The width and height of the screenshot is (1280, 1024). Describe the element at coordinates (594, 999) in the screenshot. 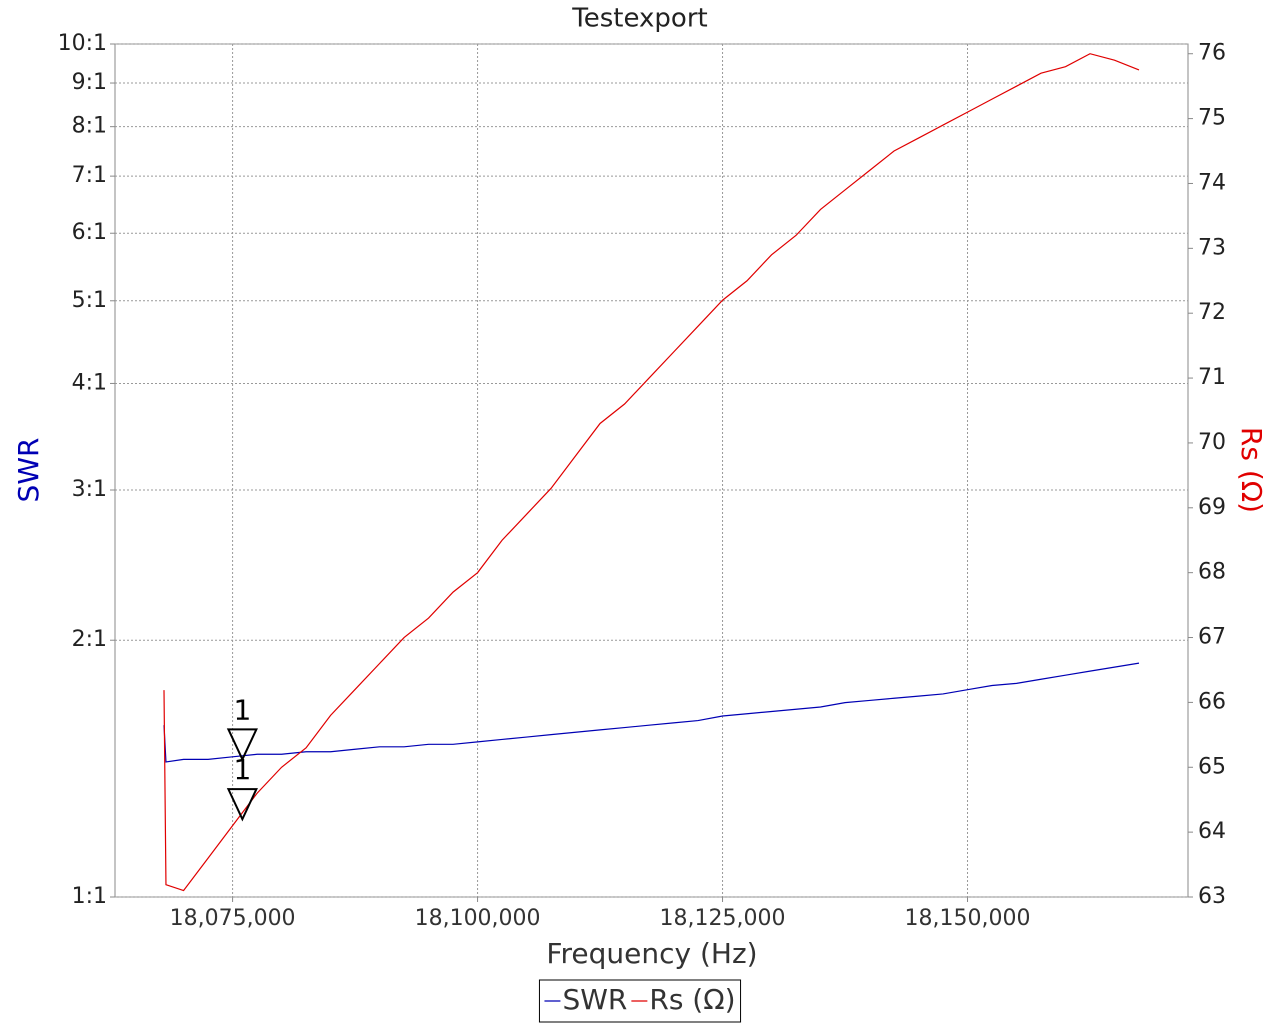

I see `legend-label: SWR` at that location.